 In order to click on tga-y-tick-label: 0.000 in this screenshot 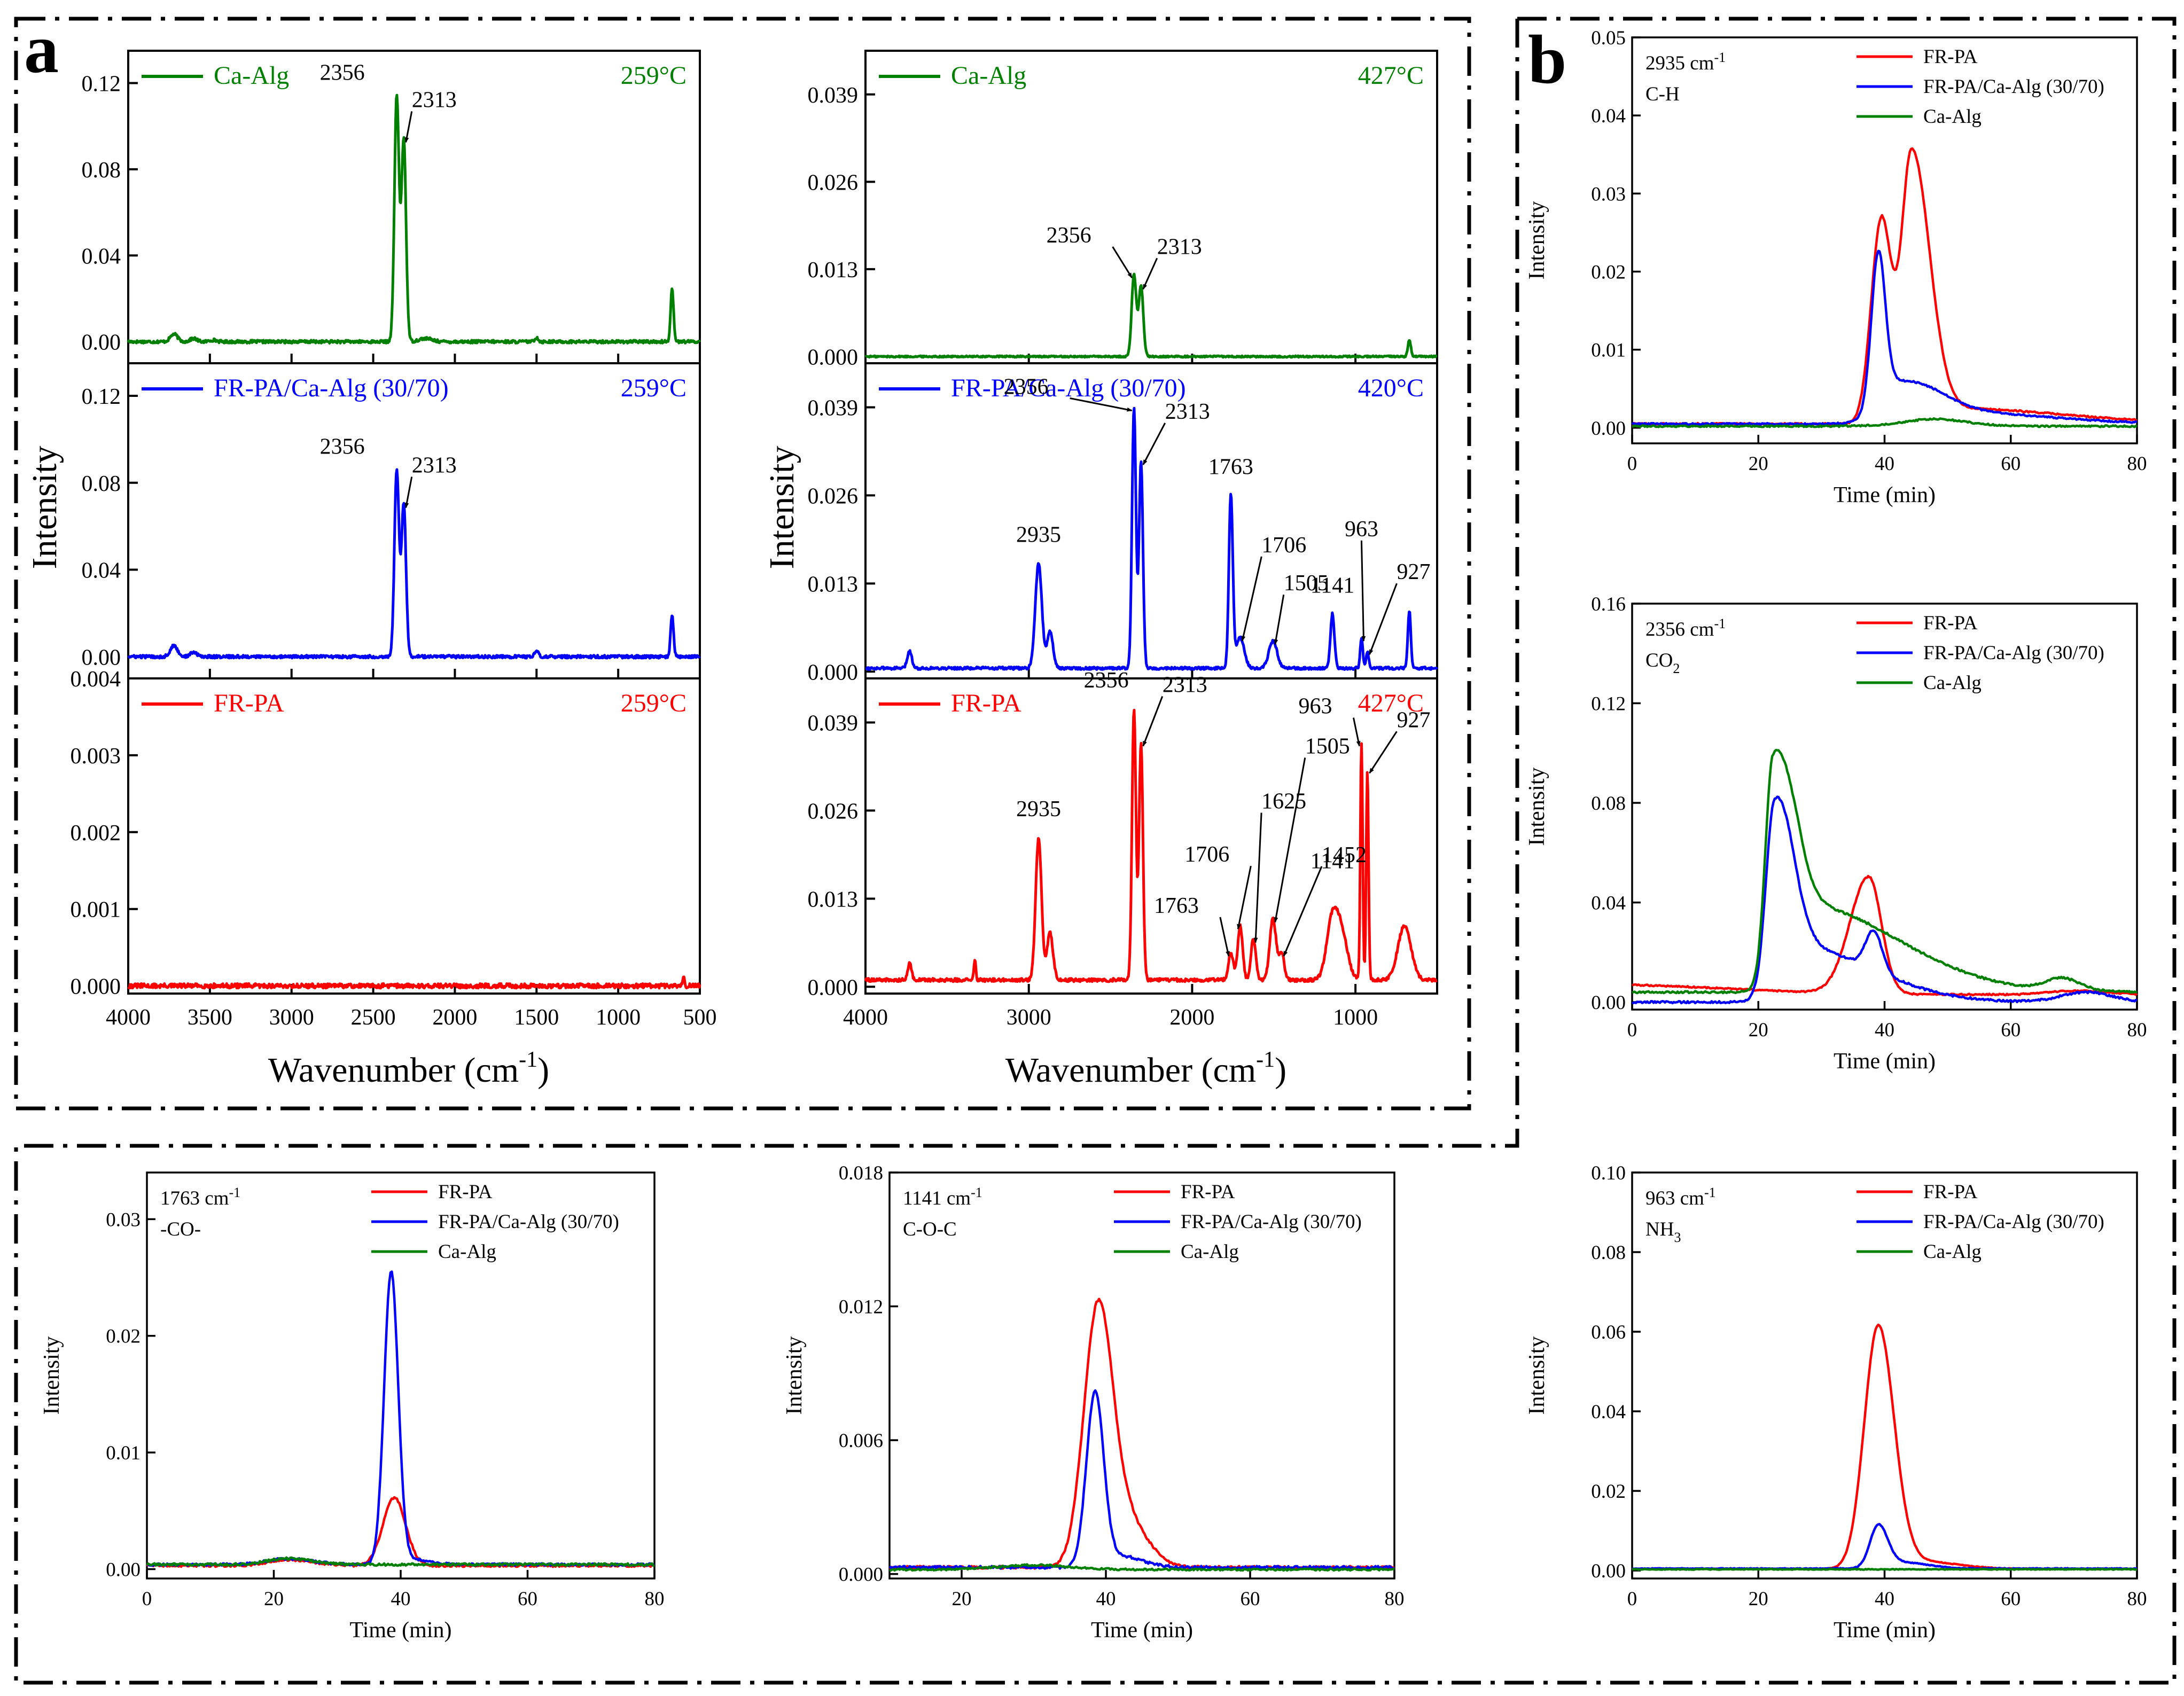, I will do `click(861, 1575)`.